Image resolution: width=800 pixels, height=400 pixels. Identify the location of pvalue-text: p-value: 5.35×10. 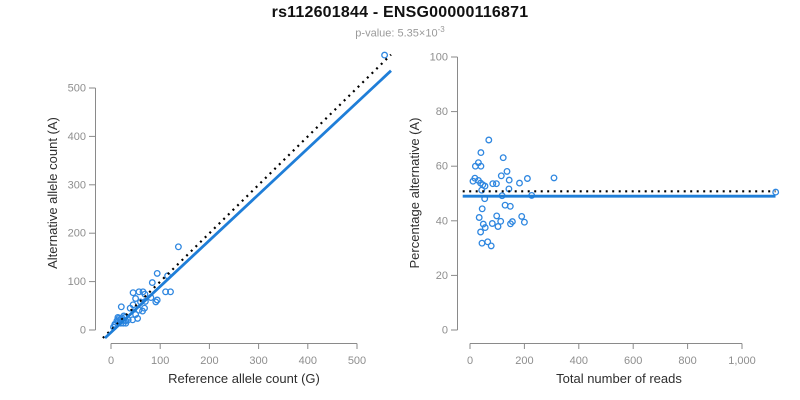
(396, 33).